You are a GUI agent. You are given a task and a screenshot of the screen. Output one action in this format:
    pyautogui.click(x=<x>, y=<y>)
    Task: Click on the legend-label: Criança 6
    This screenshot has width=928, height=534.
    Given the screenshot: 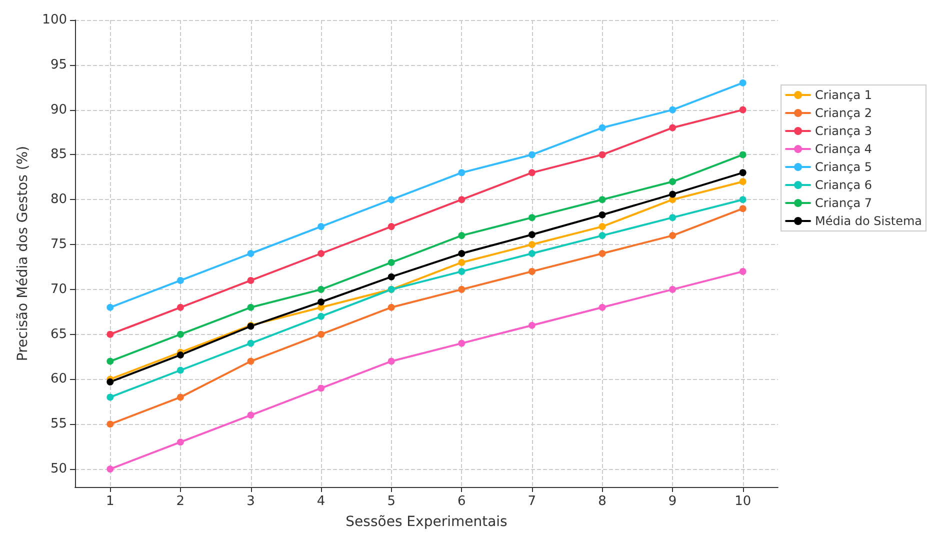 What is the action you would take?
    pyautogui.click(x=843, y=185)
    